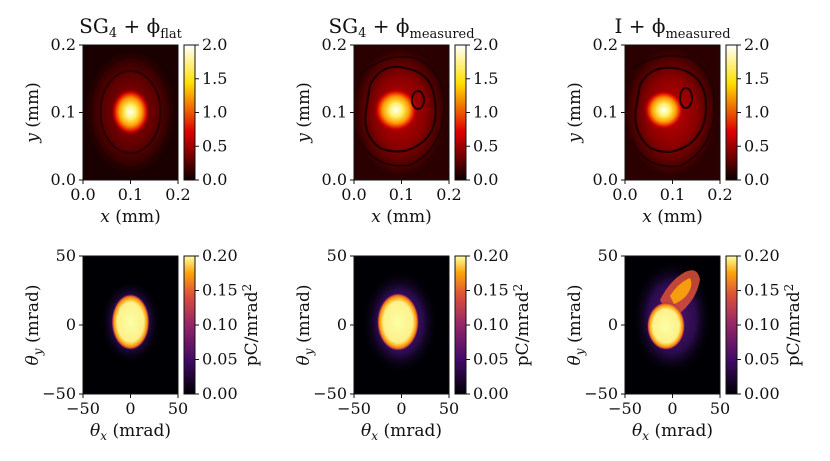 Image resolution: width=830 pixels, height=461 pixels. Describe the element at coordinates (672, 28) in the screenshot. I see `panel-title: I + ϕmeasured` at that location.